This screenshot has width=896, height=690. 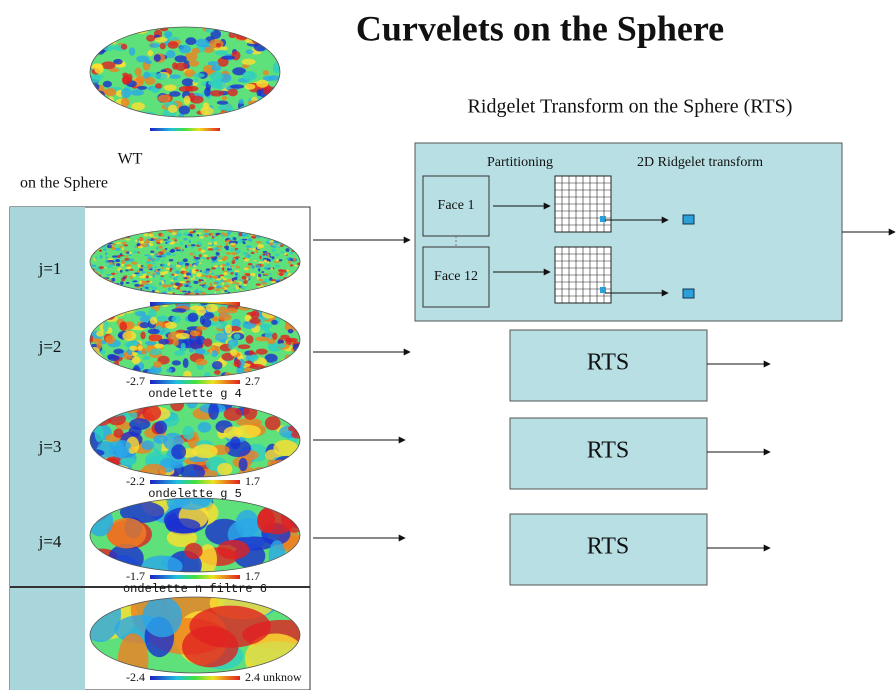 I want to click on rts-title: Ridgelet Transform on the Sphere (RTS), so click(x=630, y=107).